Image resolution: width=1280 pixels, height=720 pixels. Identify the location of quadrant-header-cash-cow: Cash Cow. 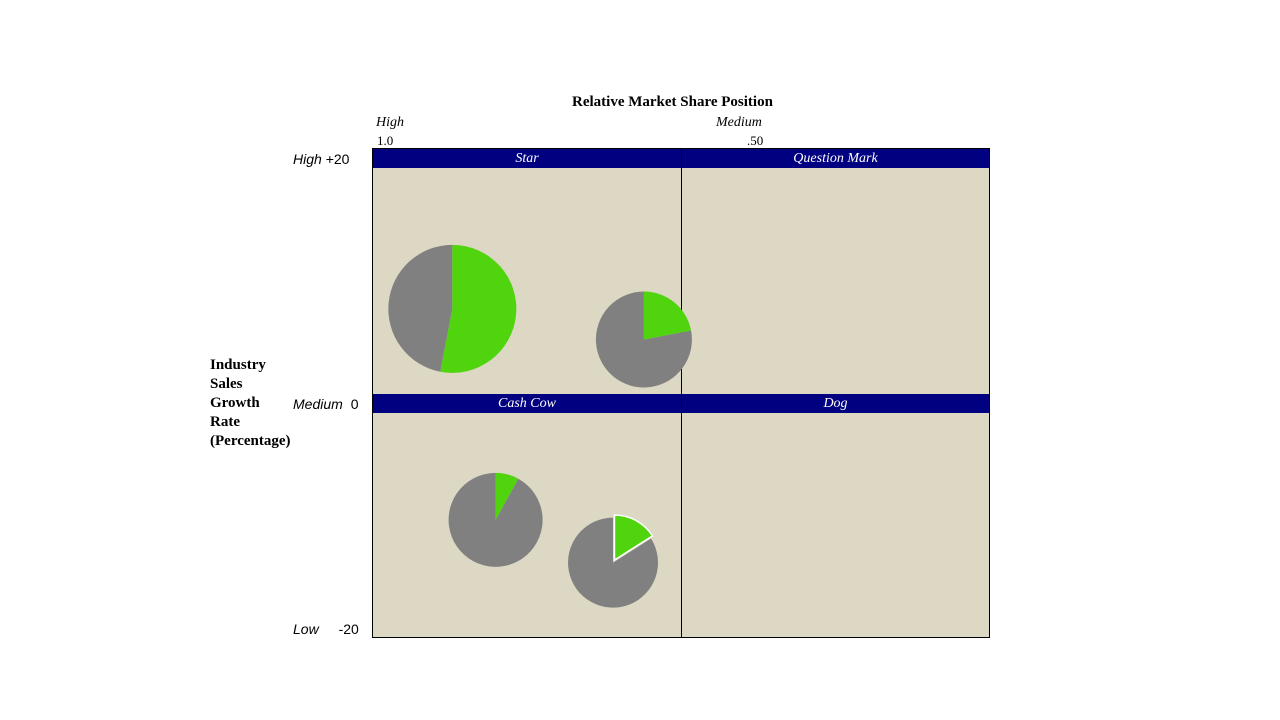
(527, 403).